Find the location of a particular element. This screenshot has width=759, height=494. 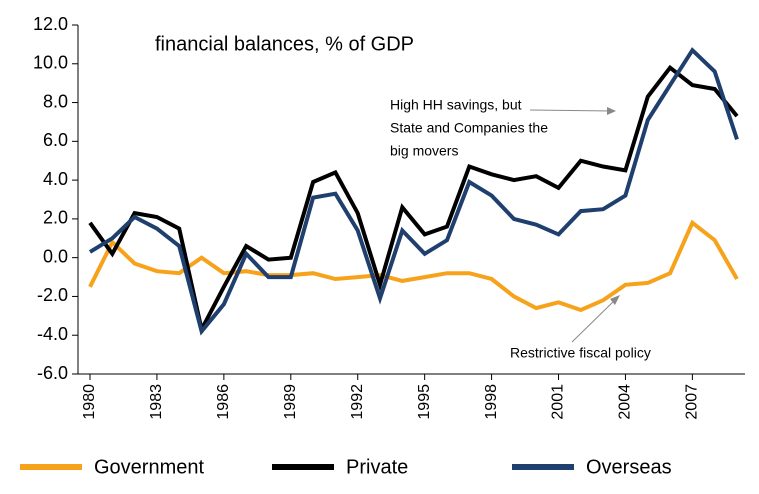

x-tick-label: 2004 is located at coordinates (625, 402).